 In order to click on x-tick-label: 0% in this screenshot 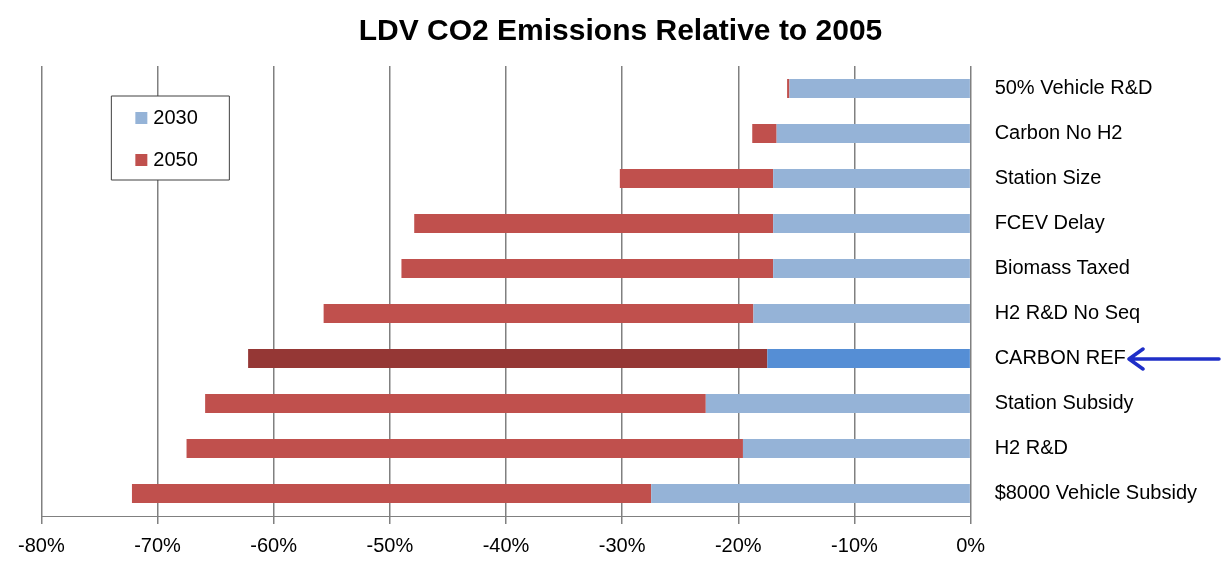, I will do `click(971, 544)`.